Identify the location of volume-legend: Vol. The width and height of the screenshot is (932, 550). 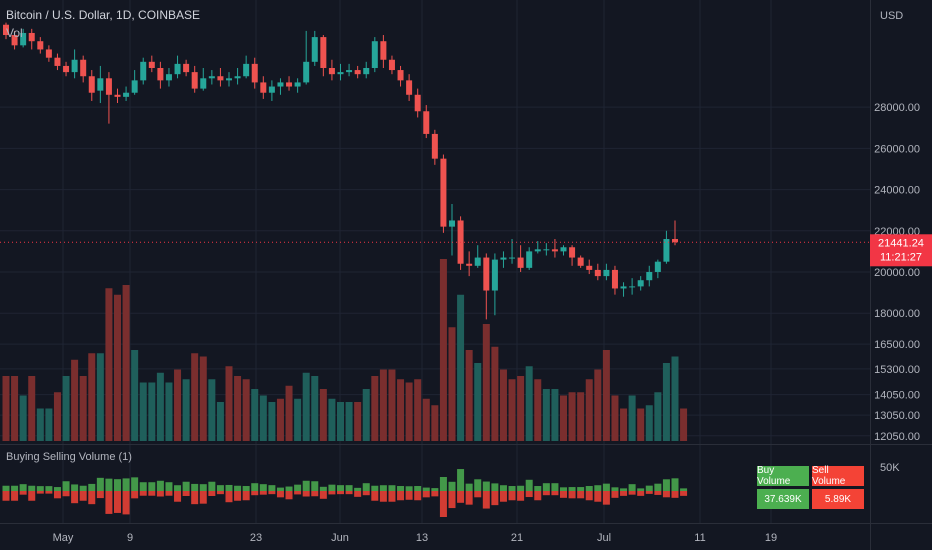
(14, 33).